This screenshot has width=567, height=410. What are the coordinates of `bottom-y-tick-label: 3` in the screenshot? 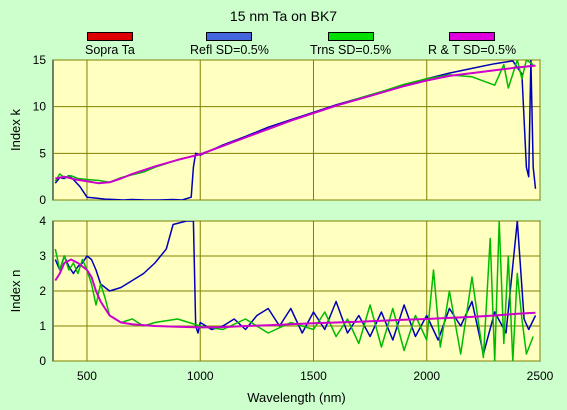 It's located at (42, 256).